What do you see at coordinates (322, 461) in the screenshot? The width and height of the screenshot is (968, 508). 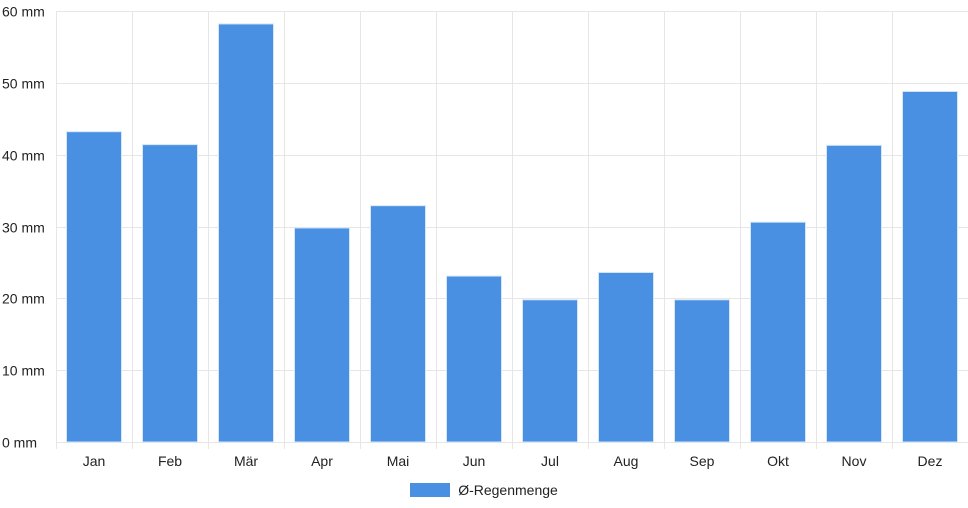 I see `x-tick-label: Apr` at bounding box center [322, 461].